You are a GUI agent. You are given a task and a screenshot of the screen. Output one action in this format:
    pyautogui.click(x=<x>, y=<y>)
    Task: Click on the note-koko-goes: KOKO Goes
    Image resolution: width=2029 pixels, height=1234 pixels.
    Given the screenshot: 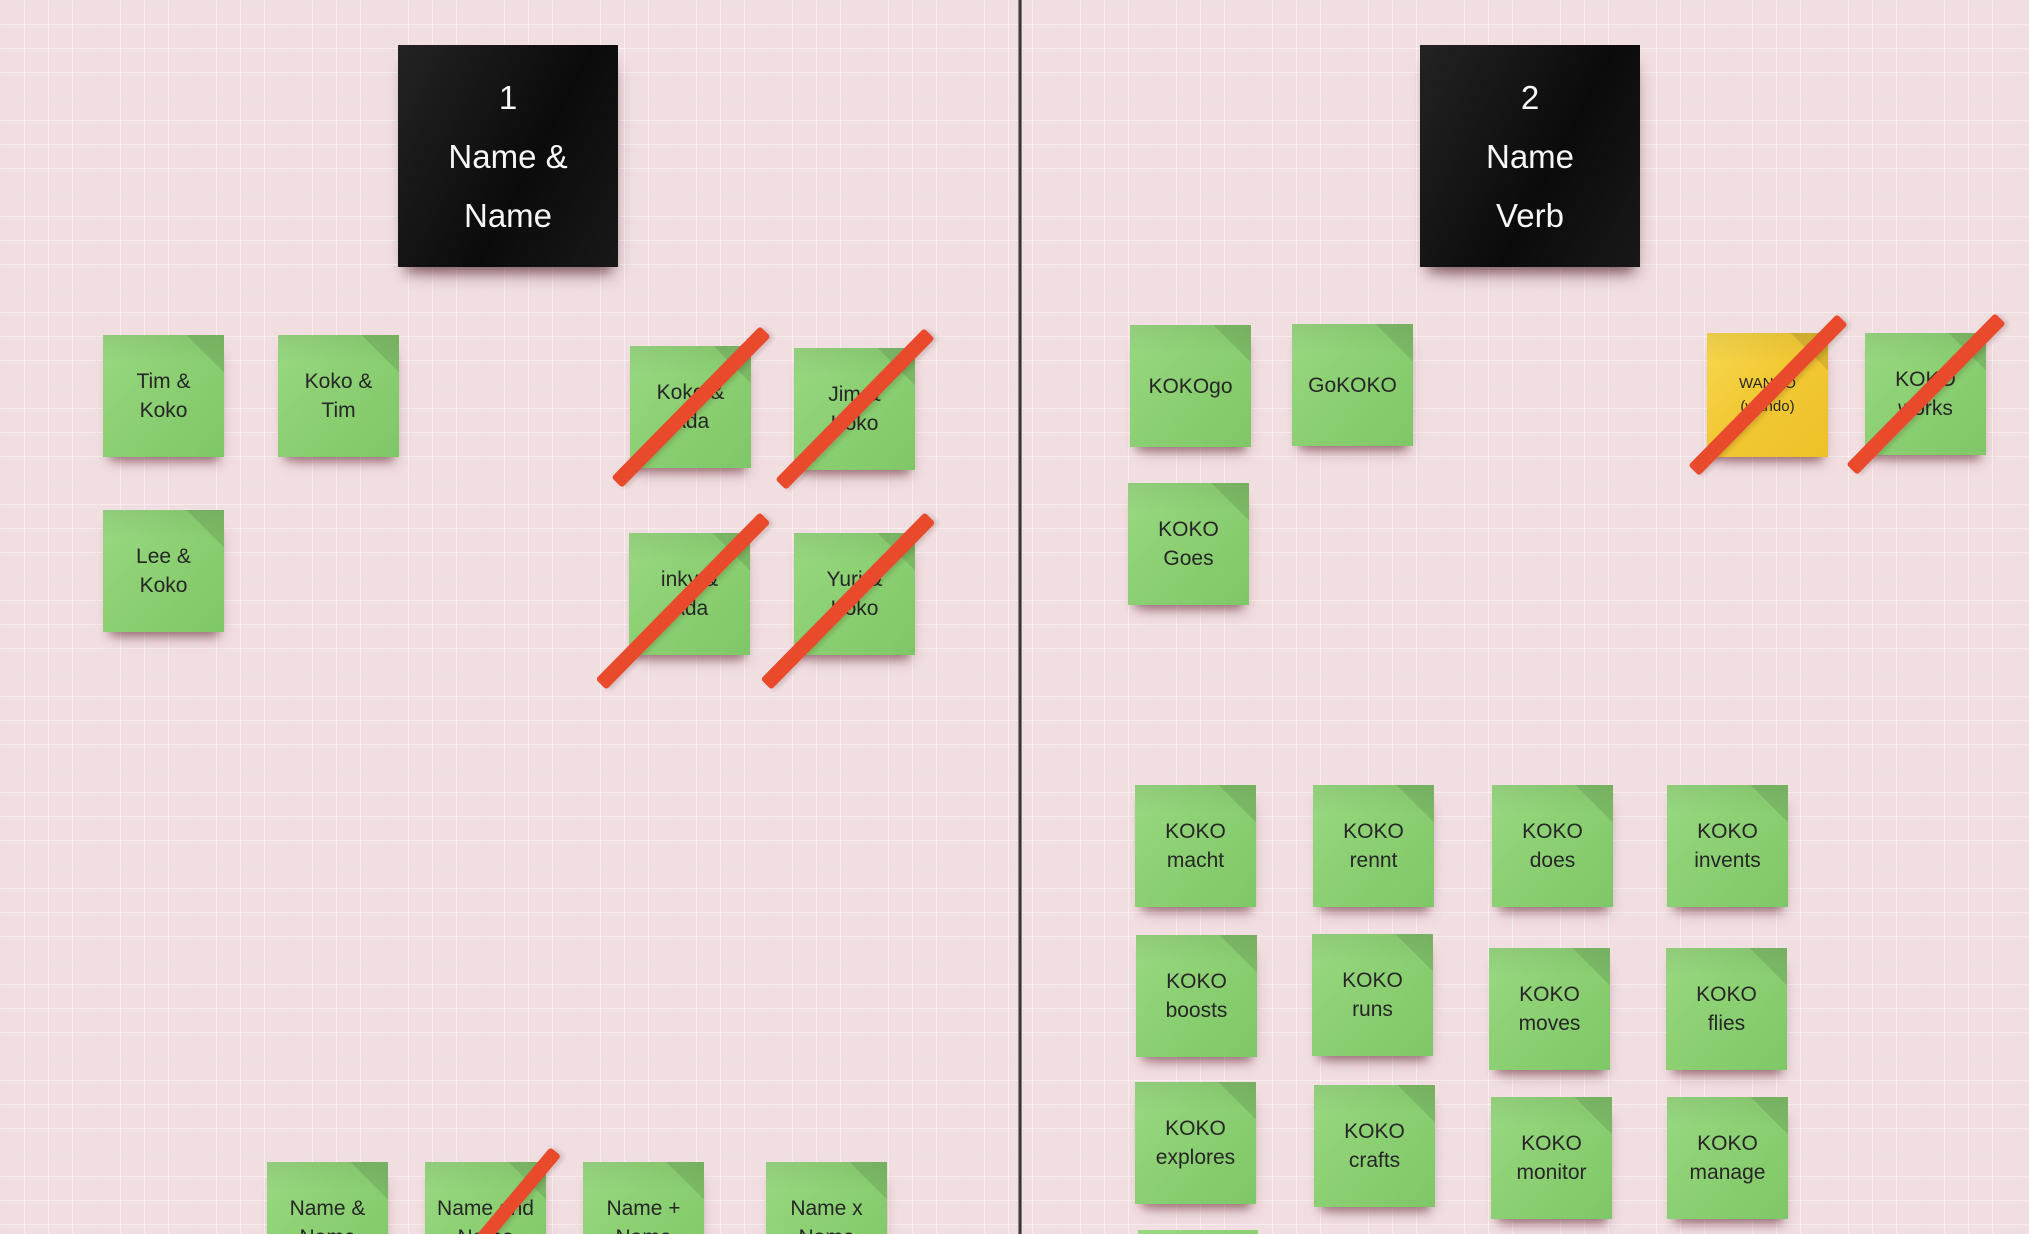 What is the action you would take?
    pyautogui.click(x=1188, y=544)
    